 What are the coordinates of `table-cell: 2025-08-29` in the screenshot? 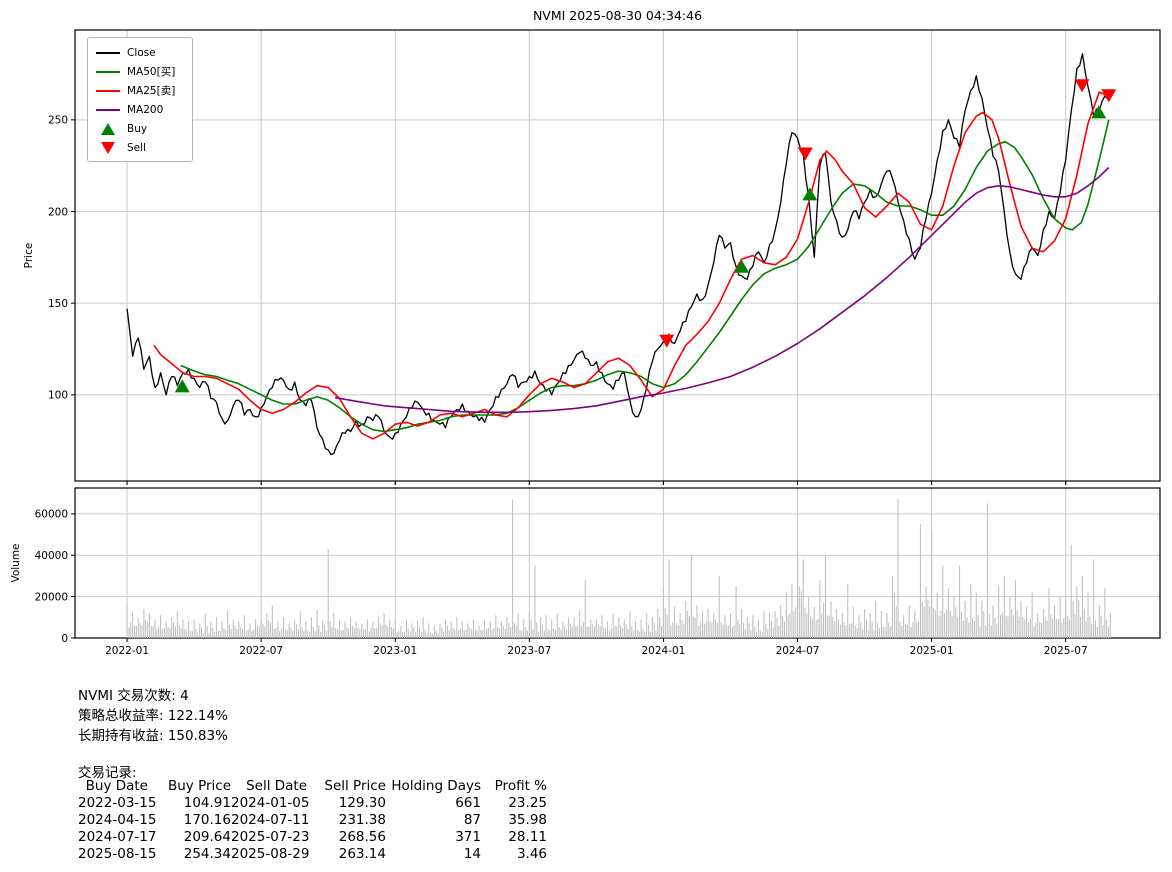 It's located at (270, 854).